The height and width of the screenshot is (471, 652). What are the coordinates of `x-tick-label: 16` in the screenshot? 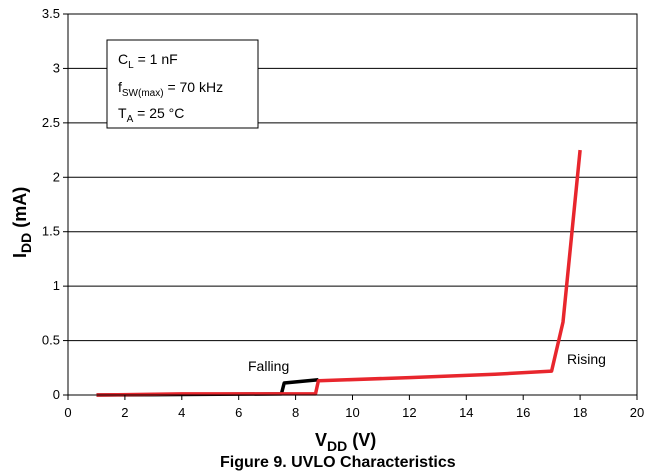 It's located at (523, 412).